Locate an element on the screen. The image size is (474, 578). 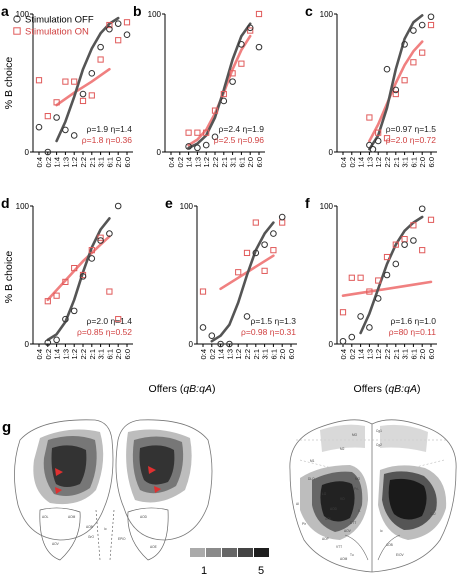
left-hemisphere-outline-a is located at coordinates (64, 480).